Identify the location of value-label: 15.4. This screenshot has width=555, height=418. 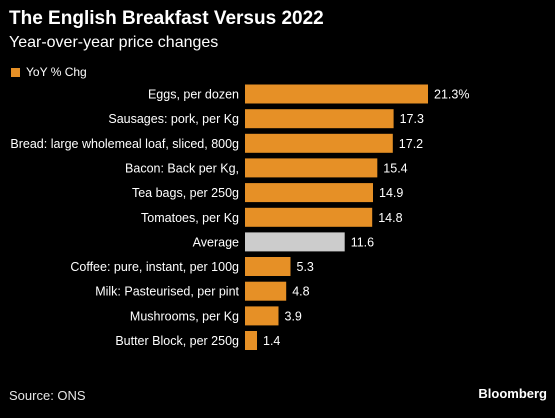
(395, 168).